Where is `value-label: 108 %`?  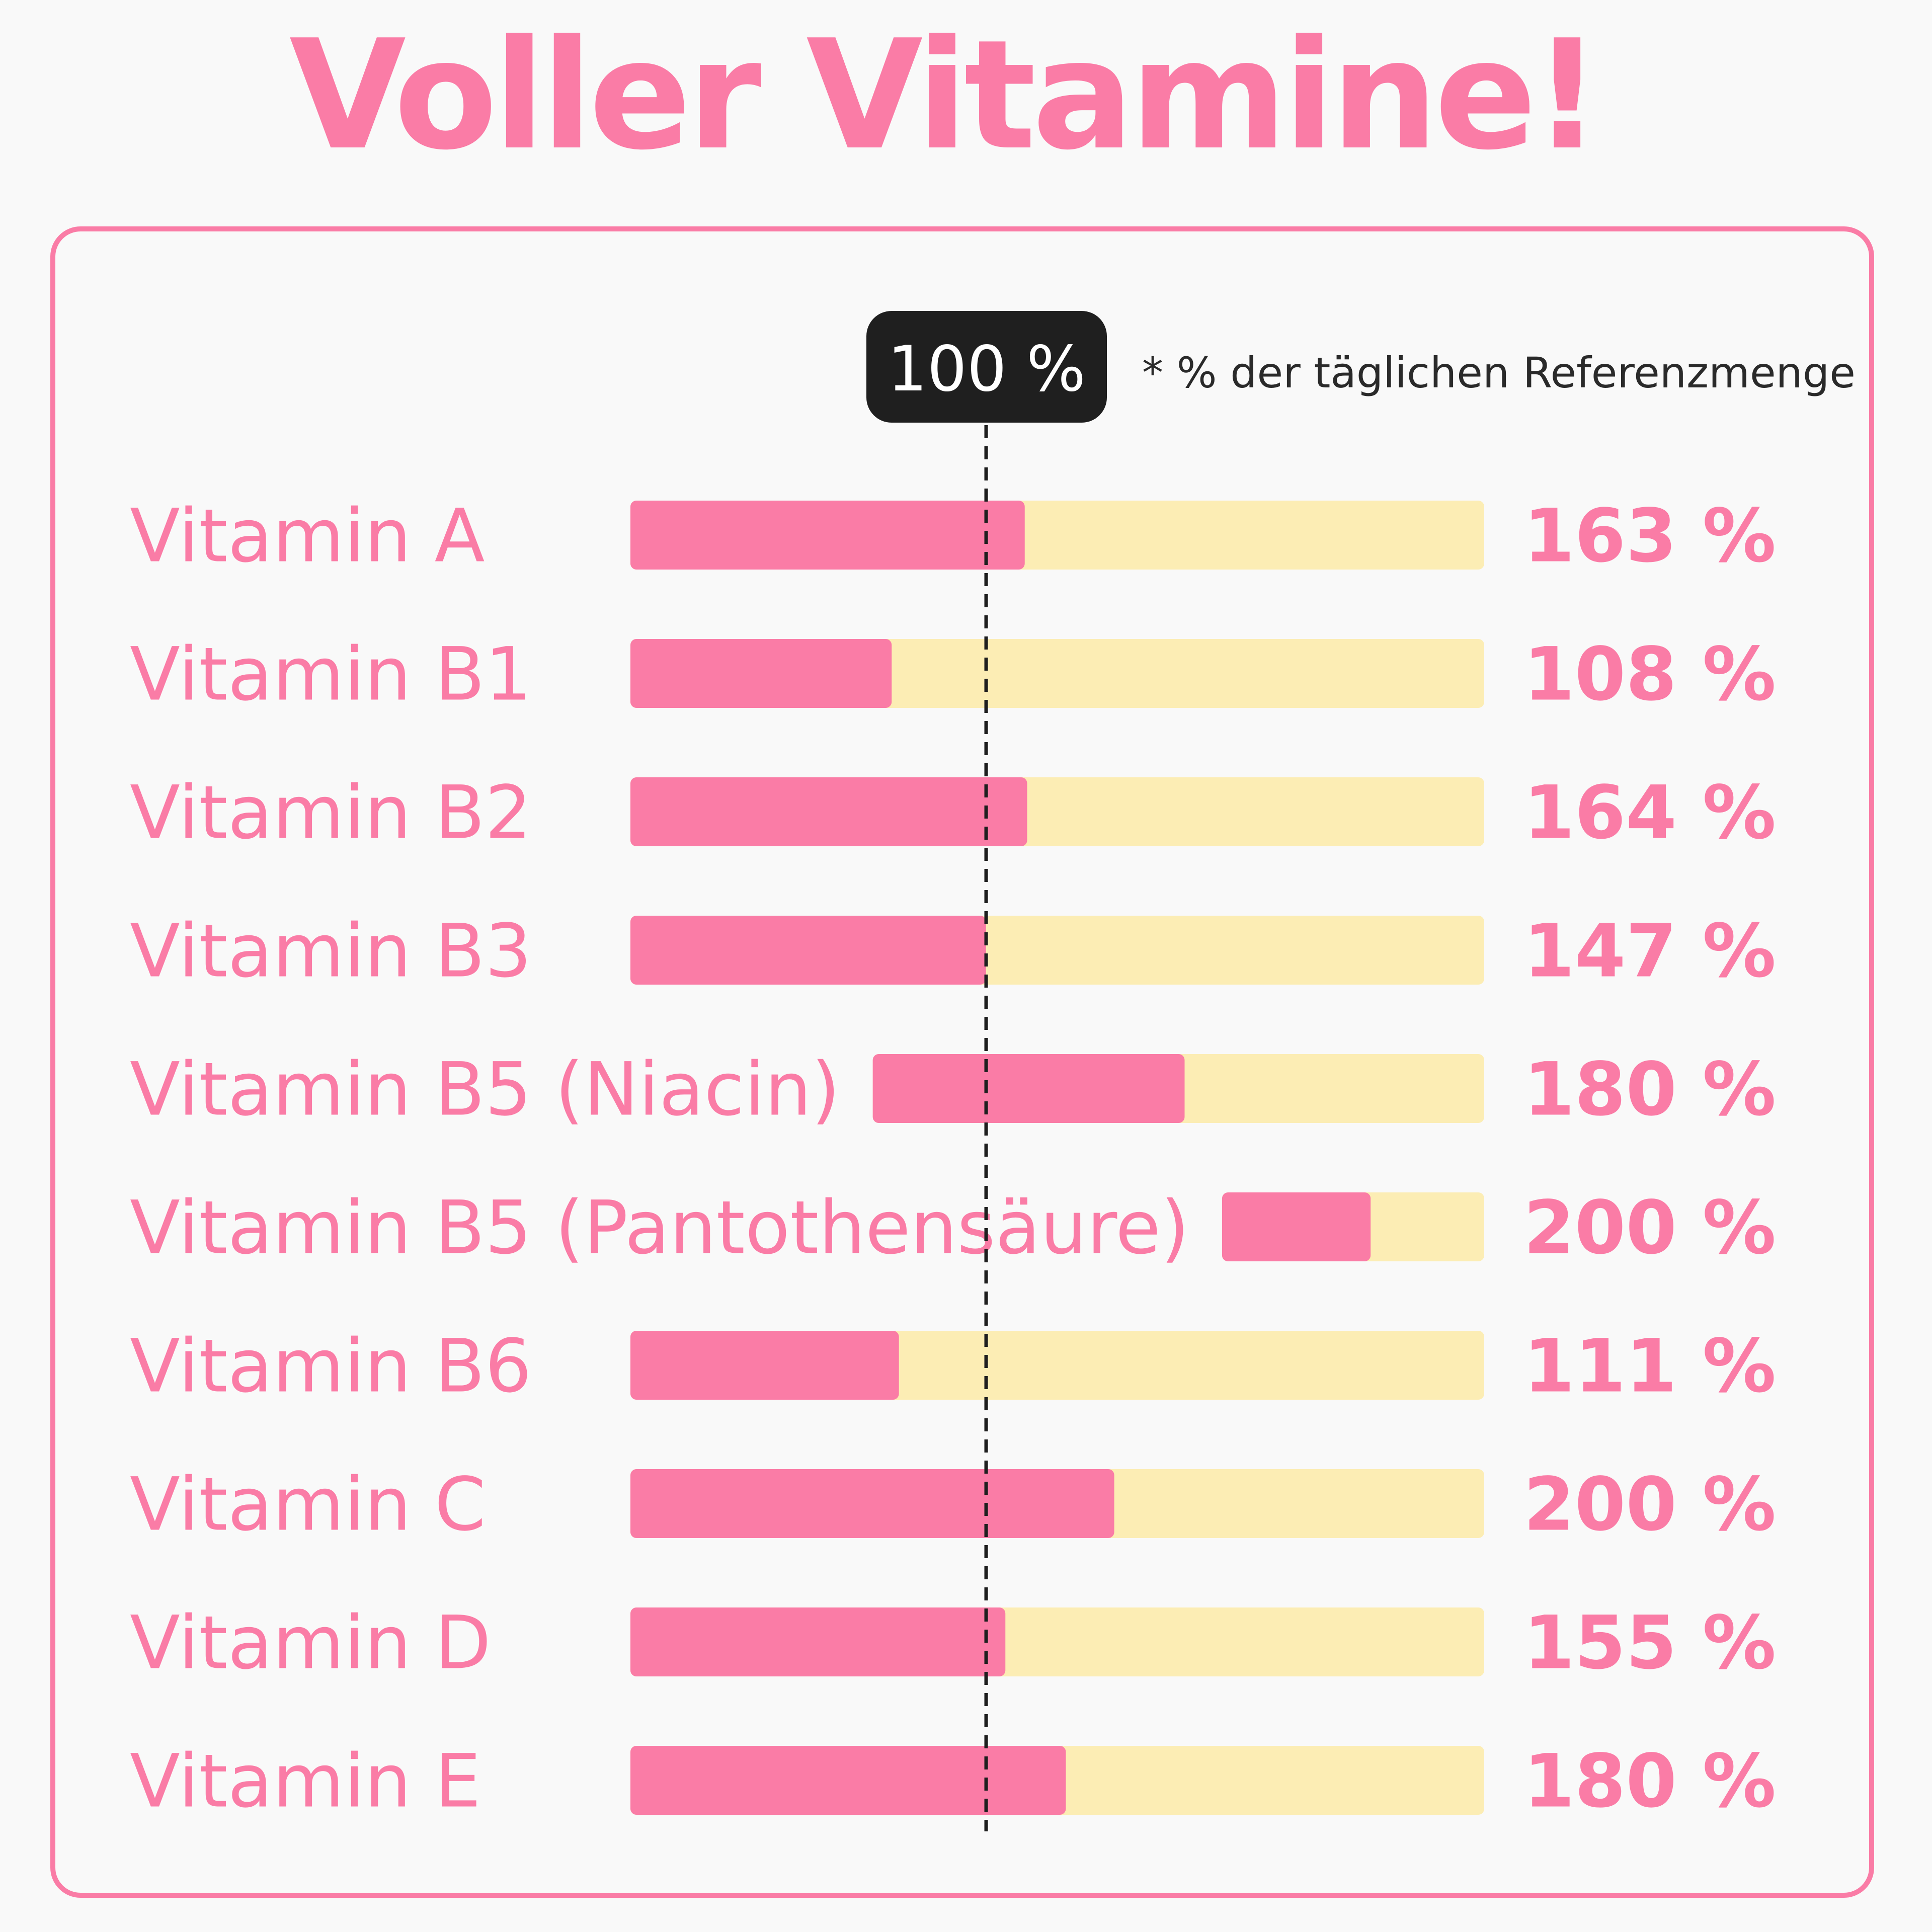 value-label: 108 % is located at coordinates (1649, 675).